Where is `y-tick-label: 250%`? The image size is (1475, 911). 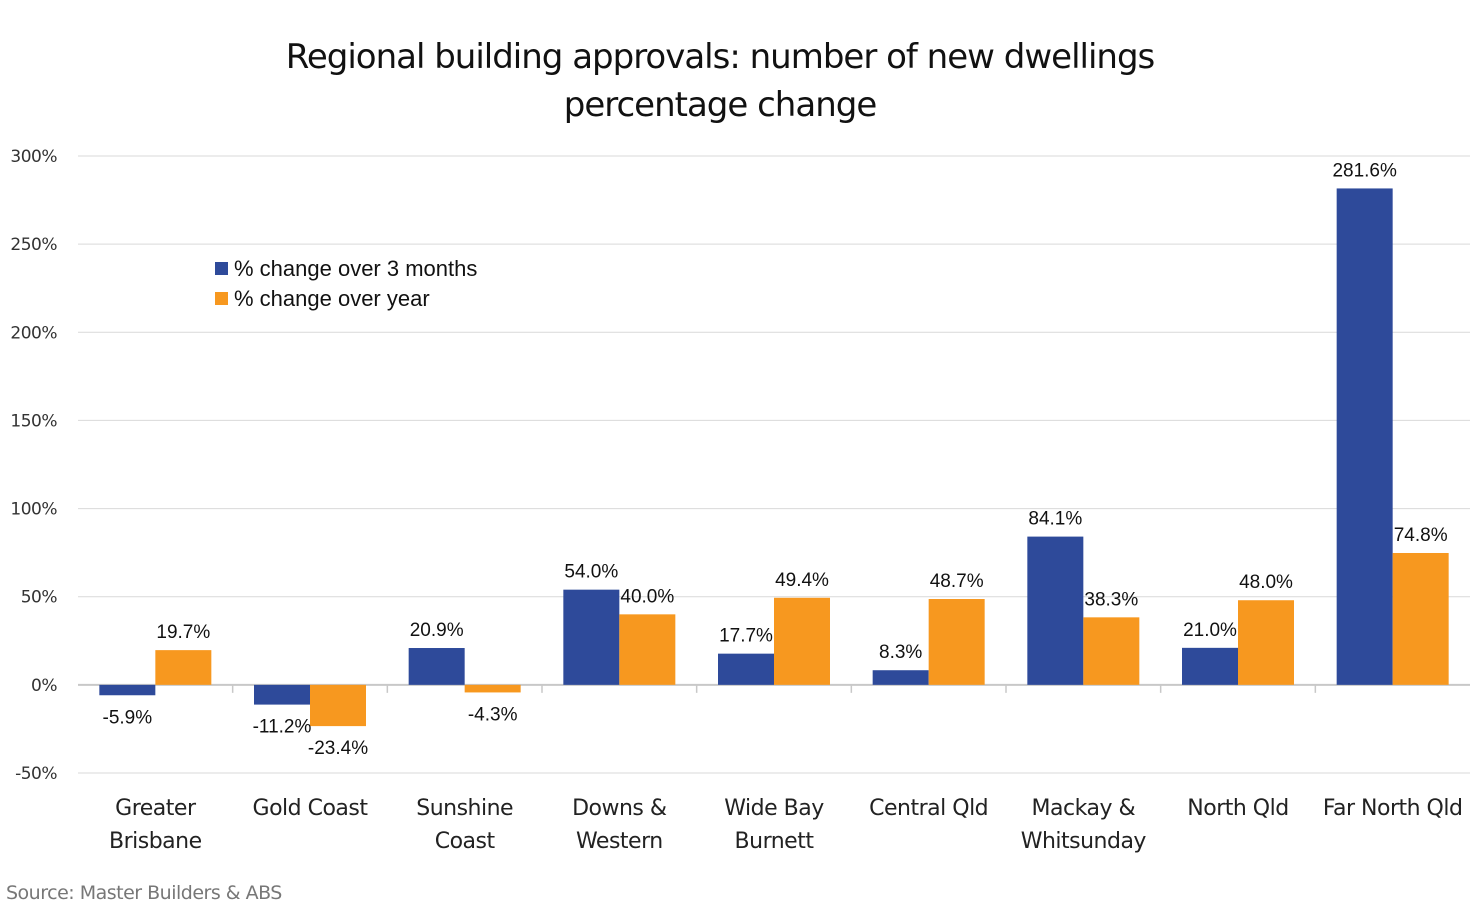
y-tick-label: 250% is located at coordinates (33, 245).